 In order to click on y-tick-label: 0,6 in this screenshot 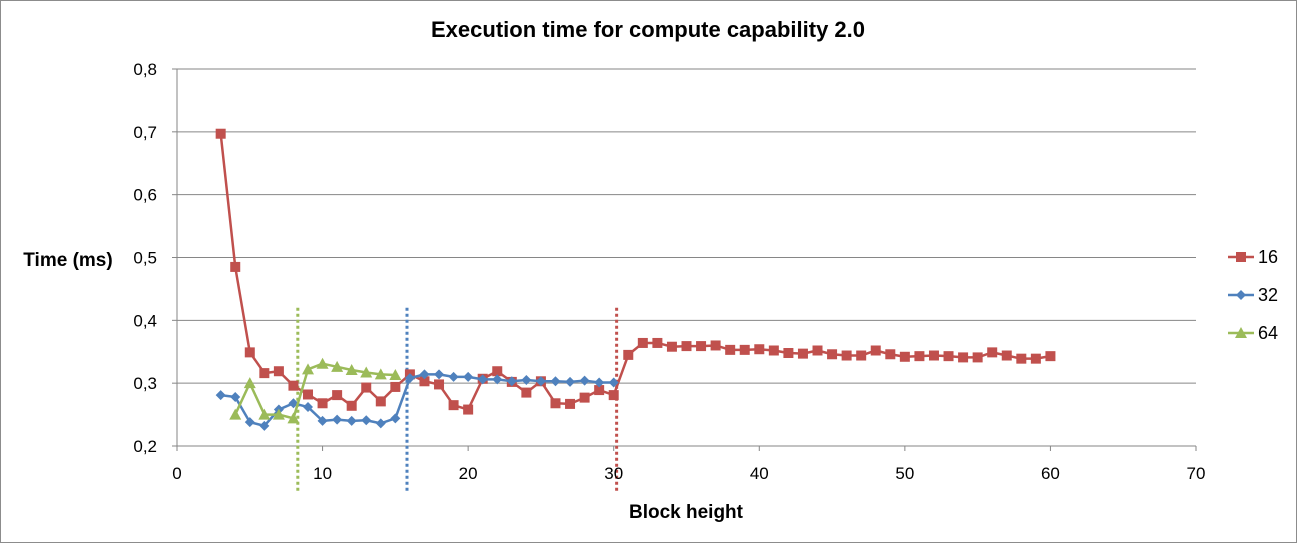, I will do `click(145, 195)`.